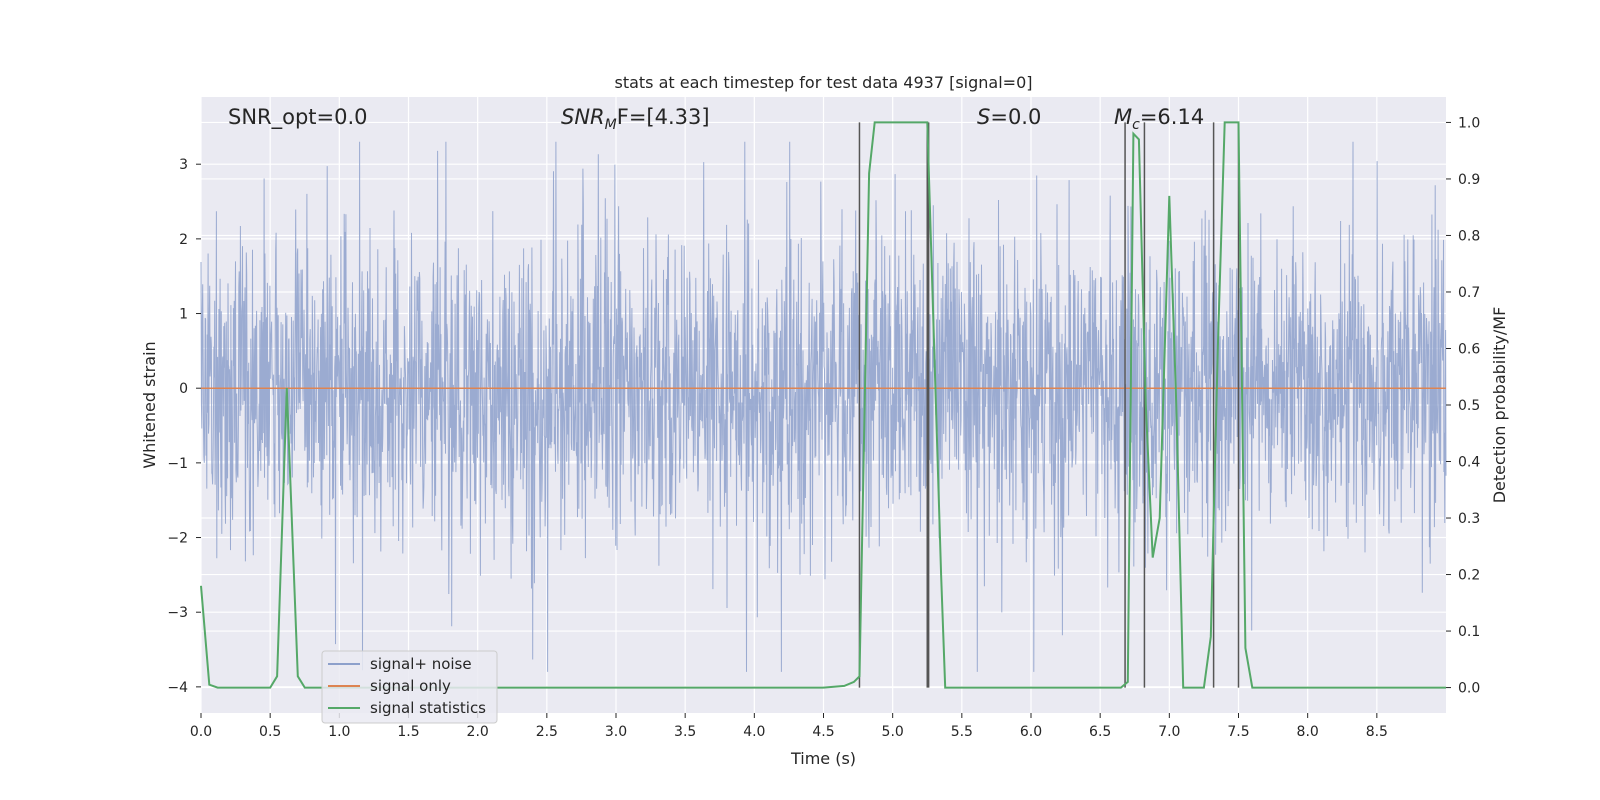 The height and width of the screenshot is (800, 1600). I want to click on legend-label-signal-only: signal only, so click(410, 686).